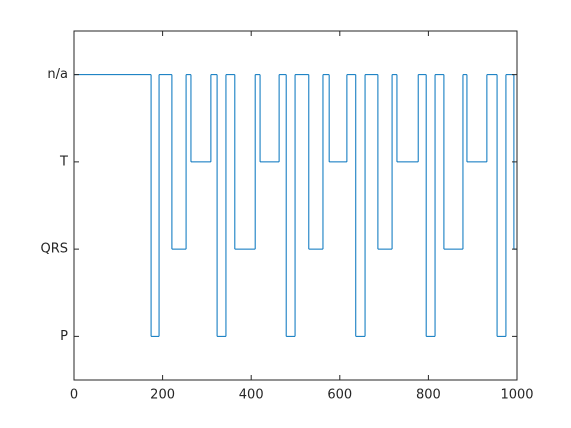  I want to click on y-tick-label: P, so click(64, 336).